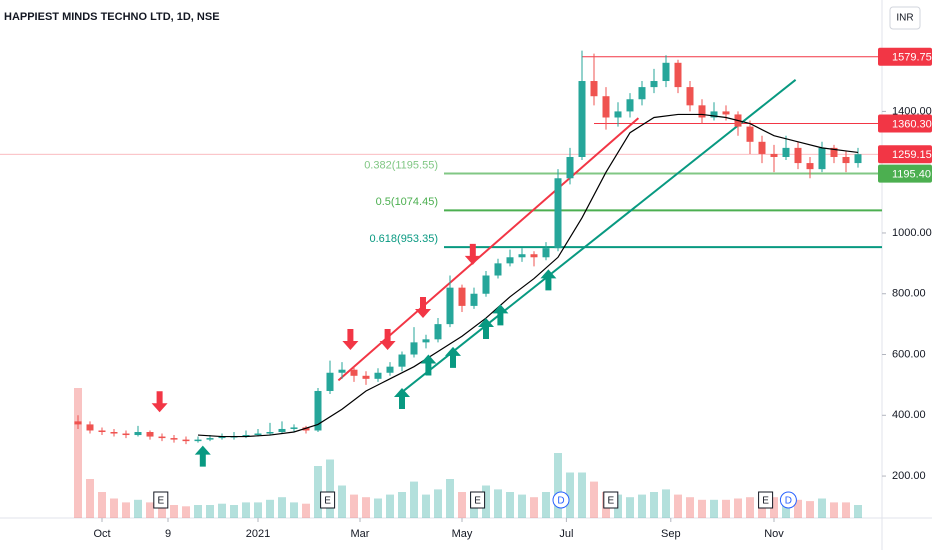 This screenshot has width=932, height=550. Describe the element at coordinates (774, 534) in the screenshot. I see `x-tick-label: Nov` at that location.